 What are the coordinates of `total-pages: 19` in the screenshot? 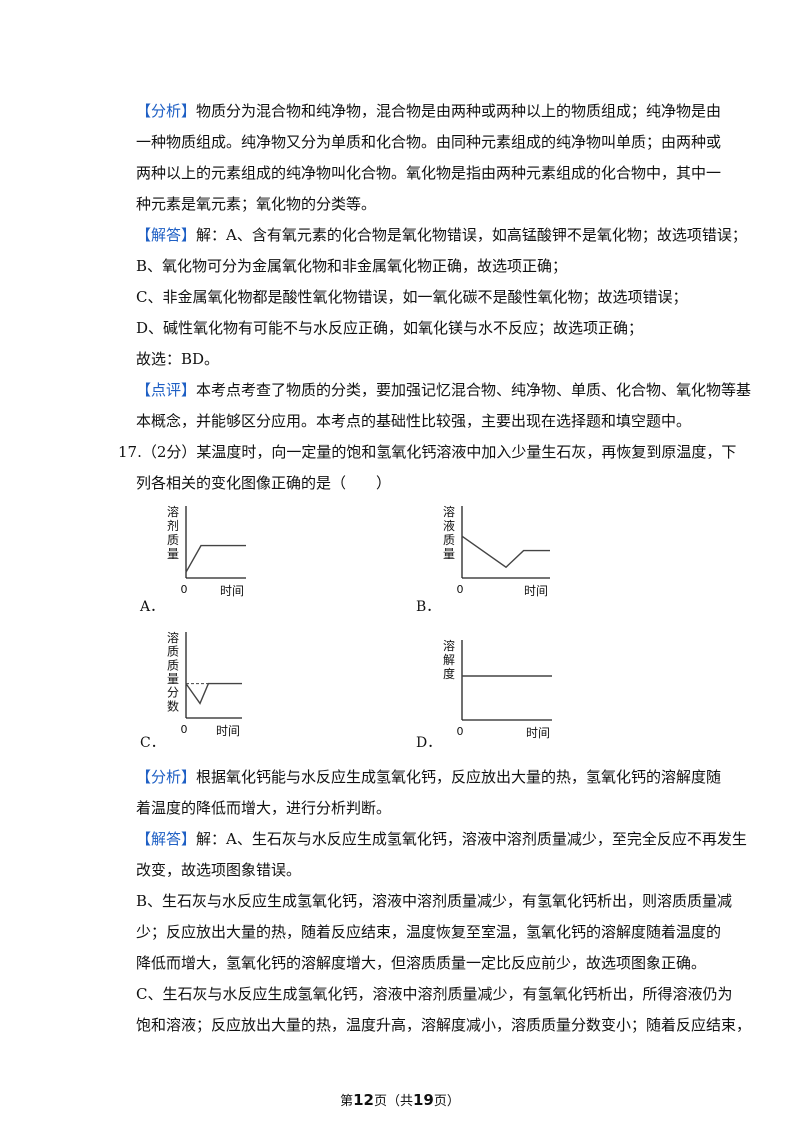 It's located at (423, 1100).